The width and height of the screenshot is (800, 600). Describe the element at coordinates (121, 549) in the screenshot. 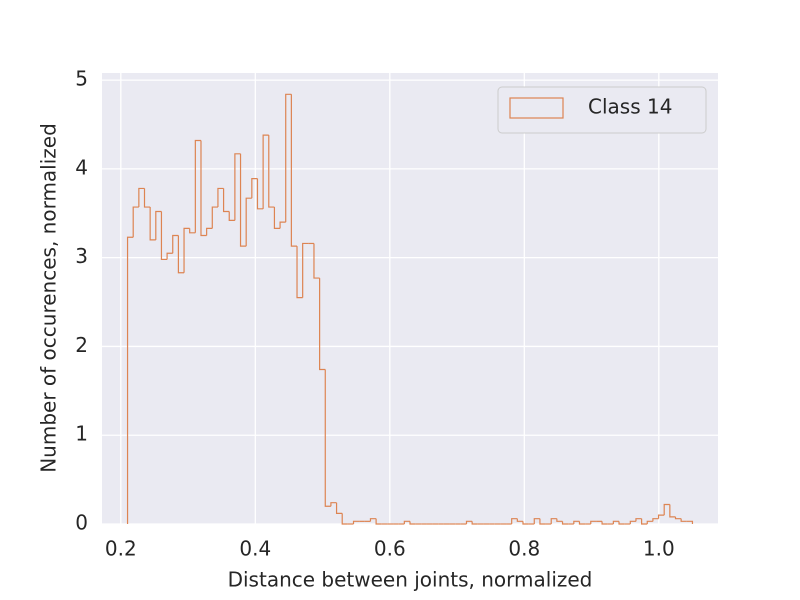

I see `x-tick-label: 0.2` at that location.